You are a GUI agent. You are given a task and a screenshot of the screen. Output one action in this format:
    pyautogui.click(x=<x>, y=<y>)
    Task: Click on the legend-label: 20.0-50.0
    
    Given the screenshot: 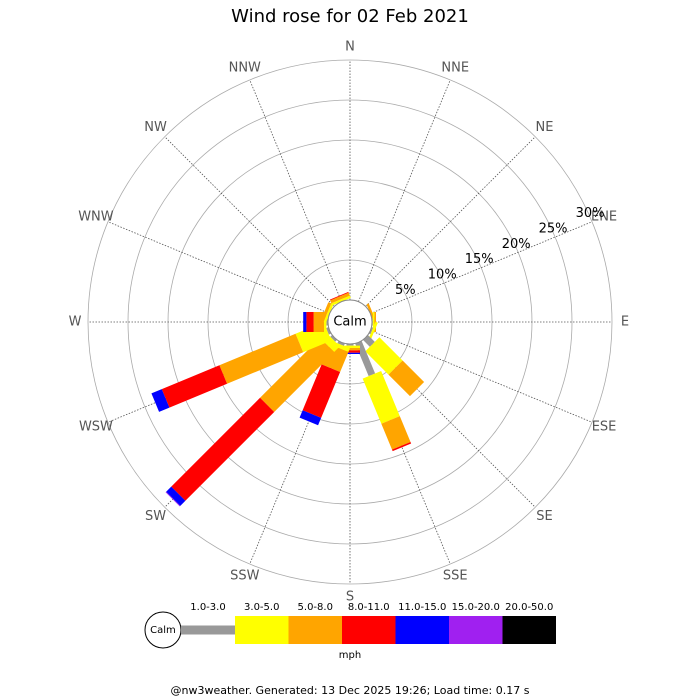 What is the action you would take?
    pyautogui.click(x=529, y=607)
    